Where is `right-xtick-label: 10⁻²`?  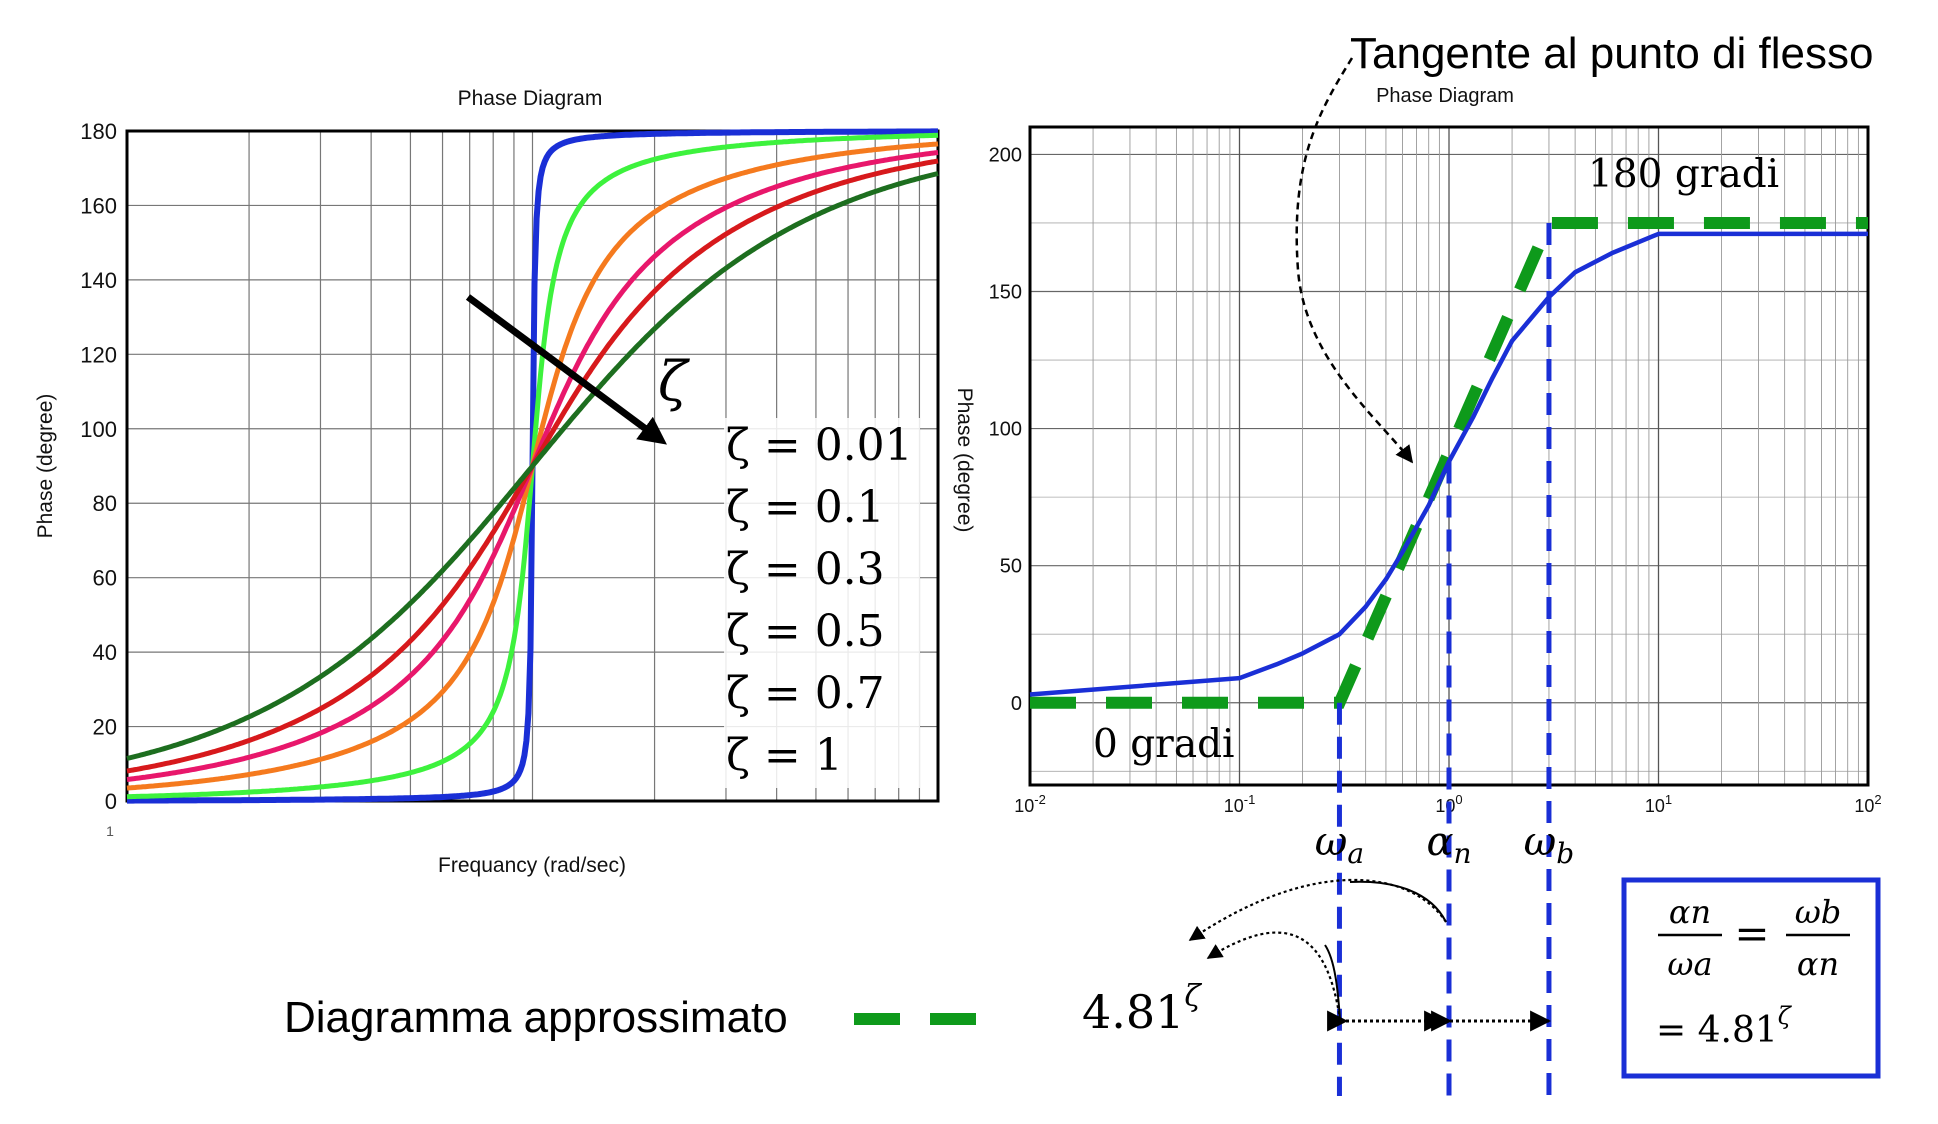
right-xtick-label: 10⁻² is located at coordinates (1030, 804).